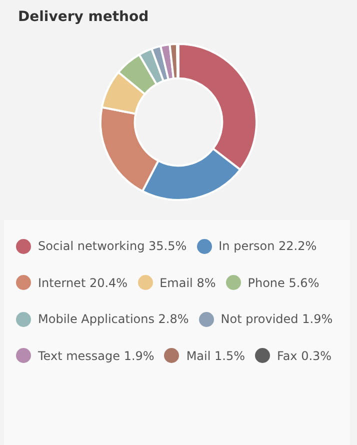 The height and width of the screenshot is (445, 357). I want to click on chart-title: Delivery method, so click(83, 17).